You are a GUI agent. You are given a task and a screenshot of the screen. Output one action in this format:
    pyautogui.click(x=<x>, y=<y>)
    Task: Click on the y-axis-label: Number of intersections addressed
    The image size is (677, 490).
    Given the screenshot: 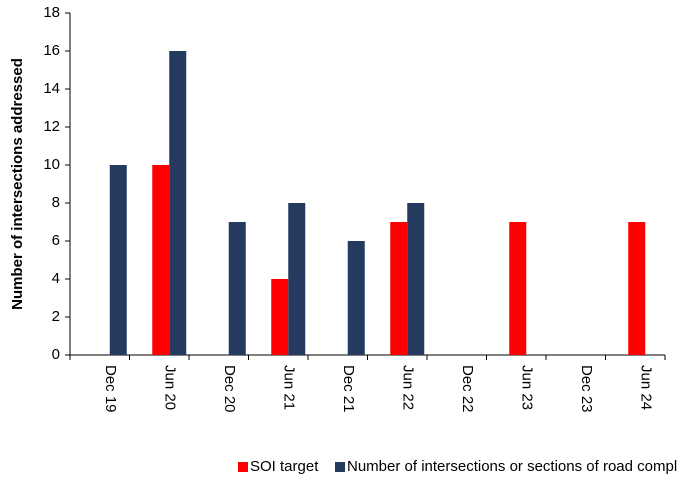 What is the action you would take?
    pyautogui.click(x=17, y=184)
    